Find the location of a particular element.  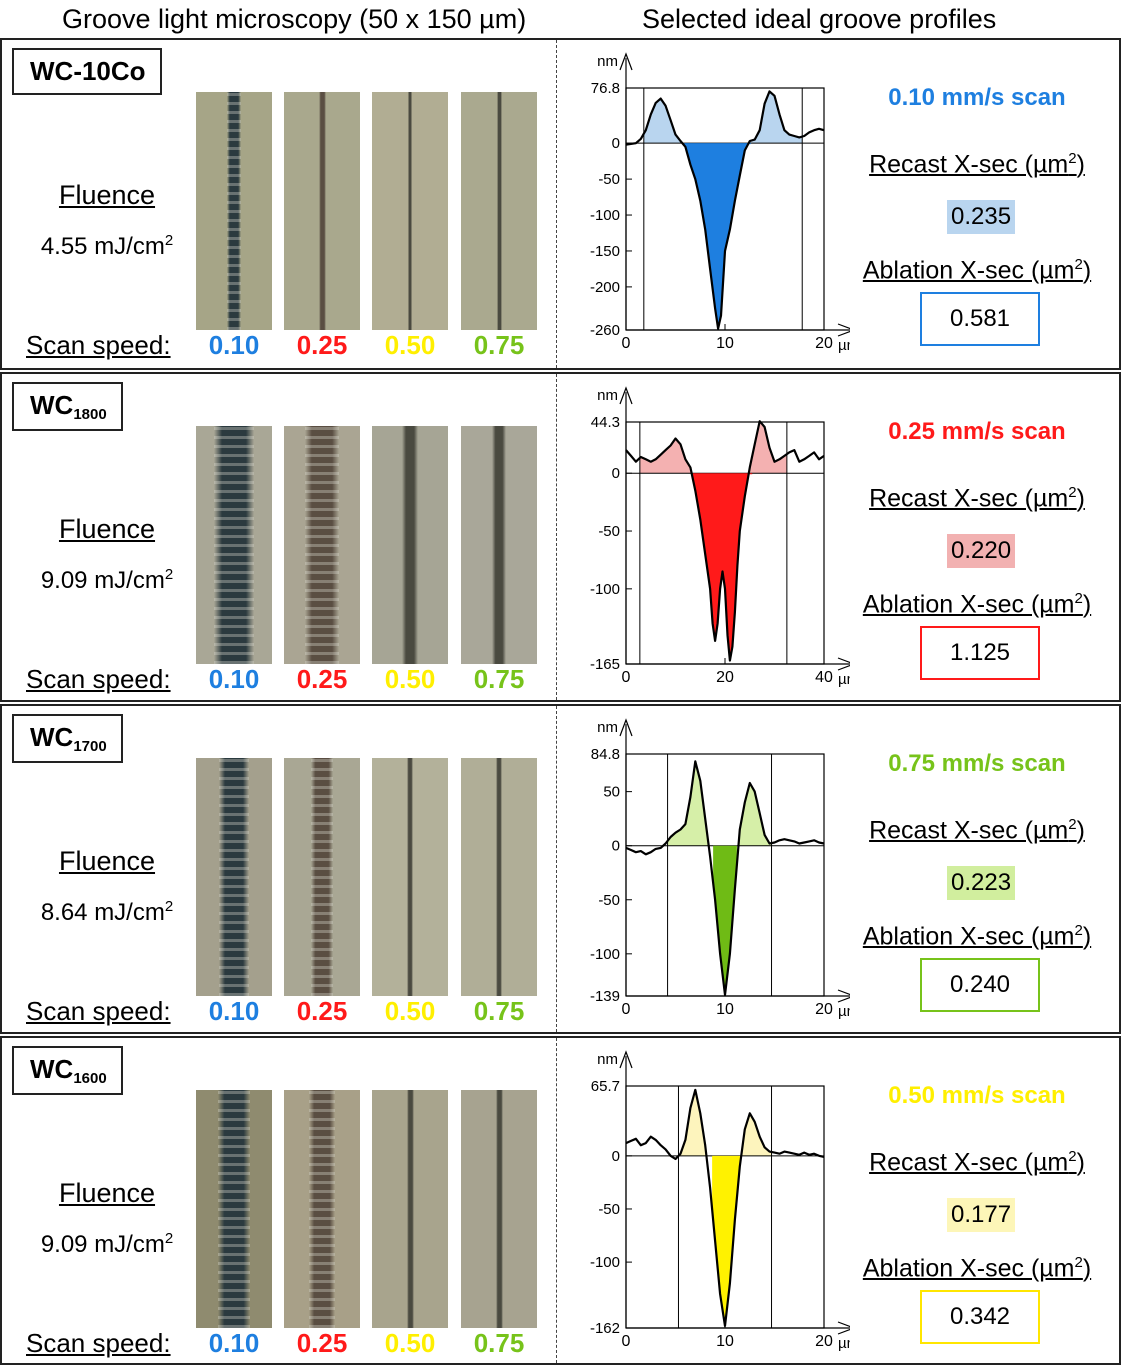

y-tick-label-2: 0 is located at coordinates (616, 143).